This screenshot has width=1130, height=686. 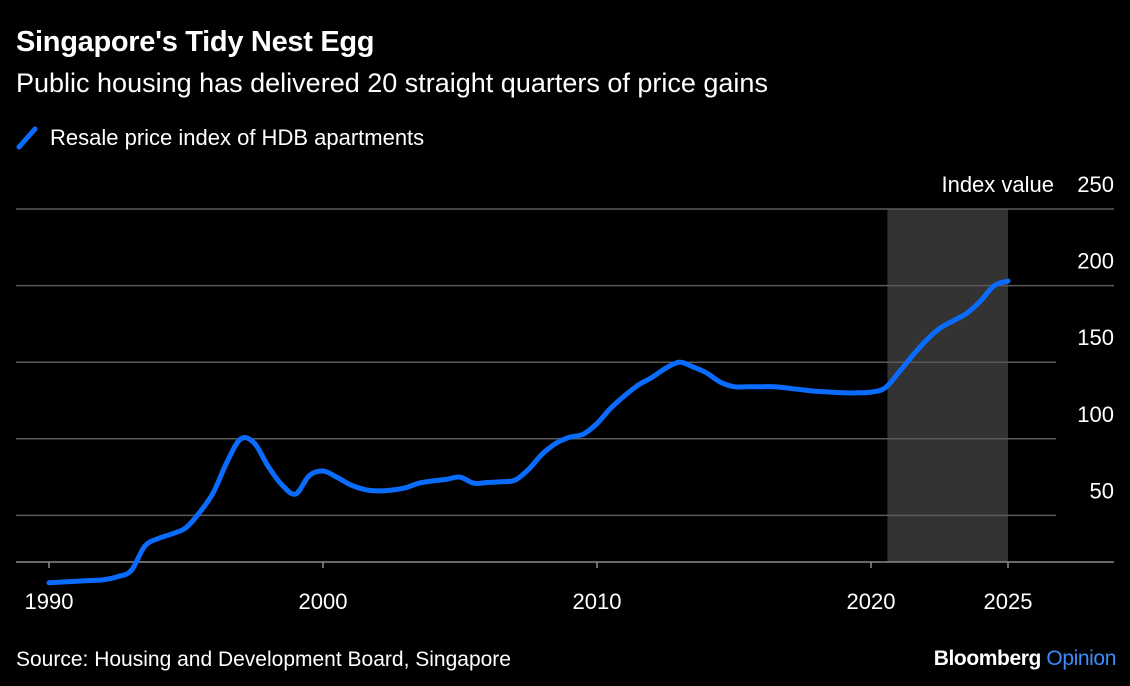 I want to click on y-tick-label-50: 50, so click(x=1102, y=490).